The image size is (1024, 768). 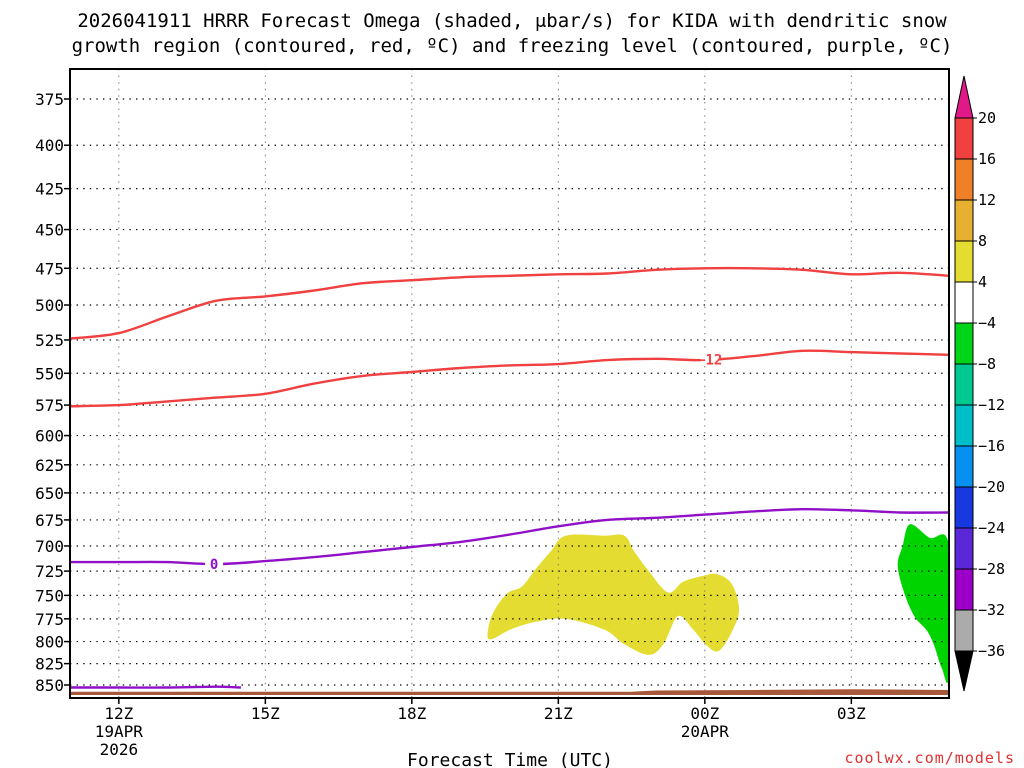 What do you see at coordinates (509, 378) in the screenshot?
I see `contour-dgz-bottom` at bounding box center [509, 378].